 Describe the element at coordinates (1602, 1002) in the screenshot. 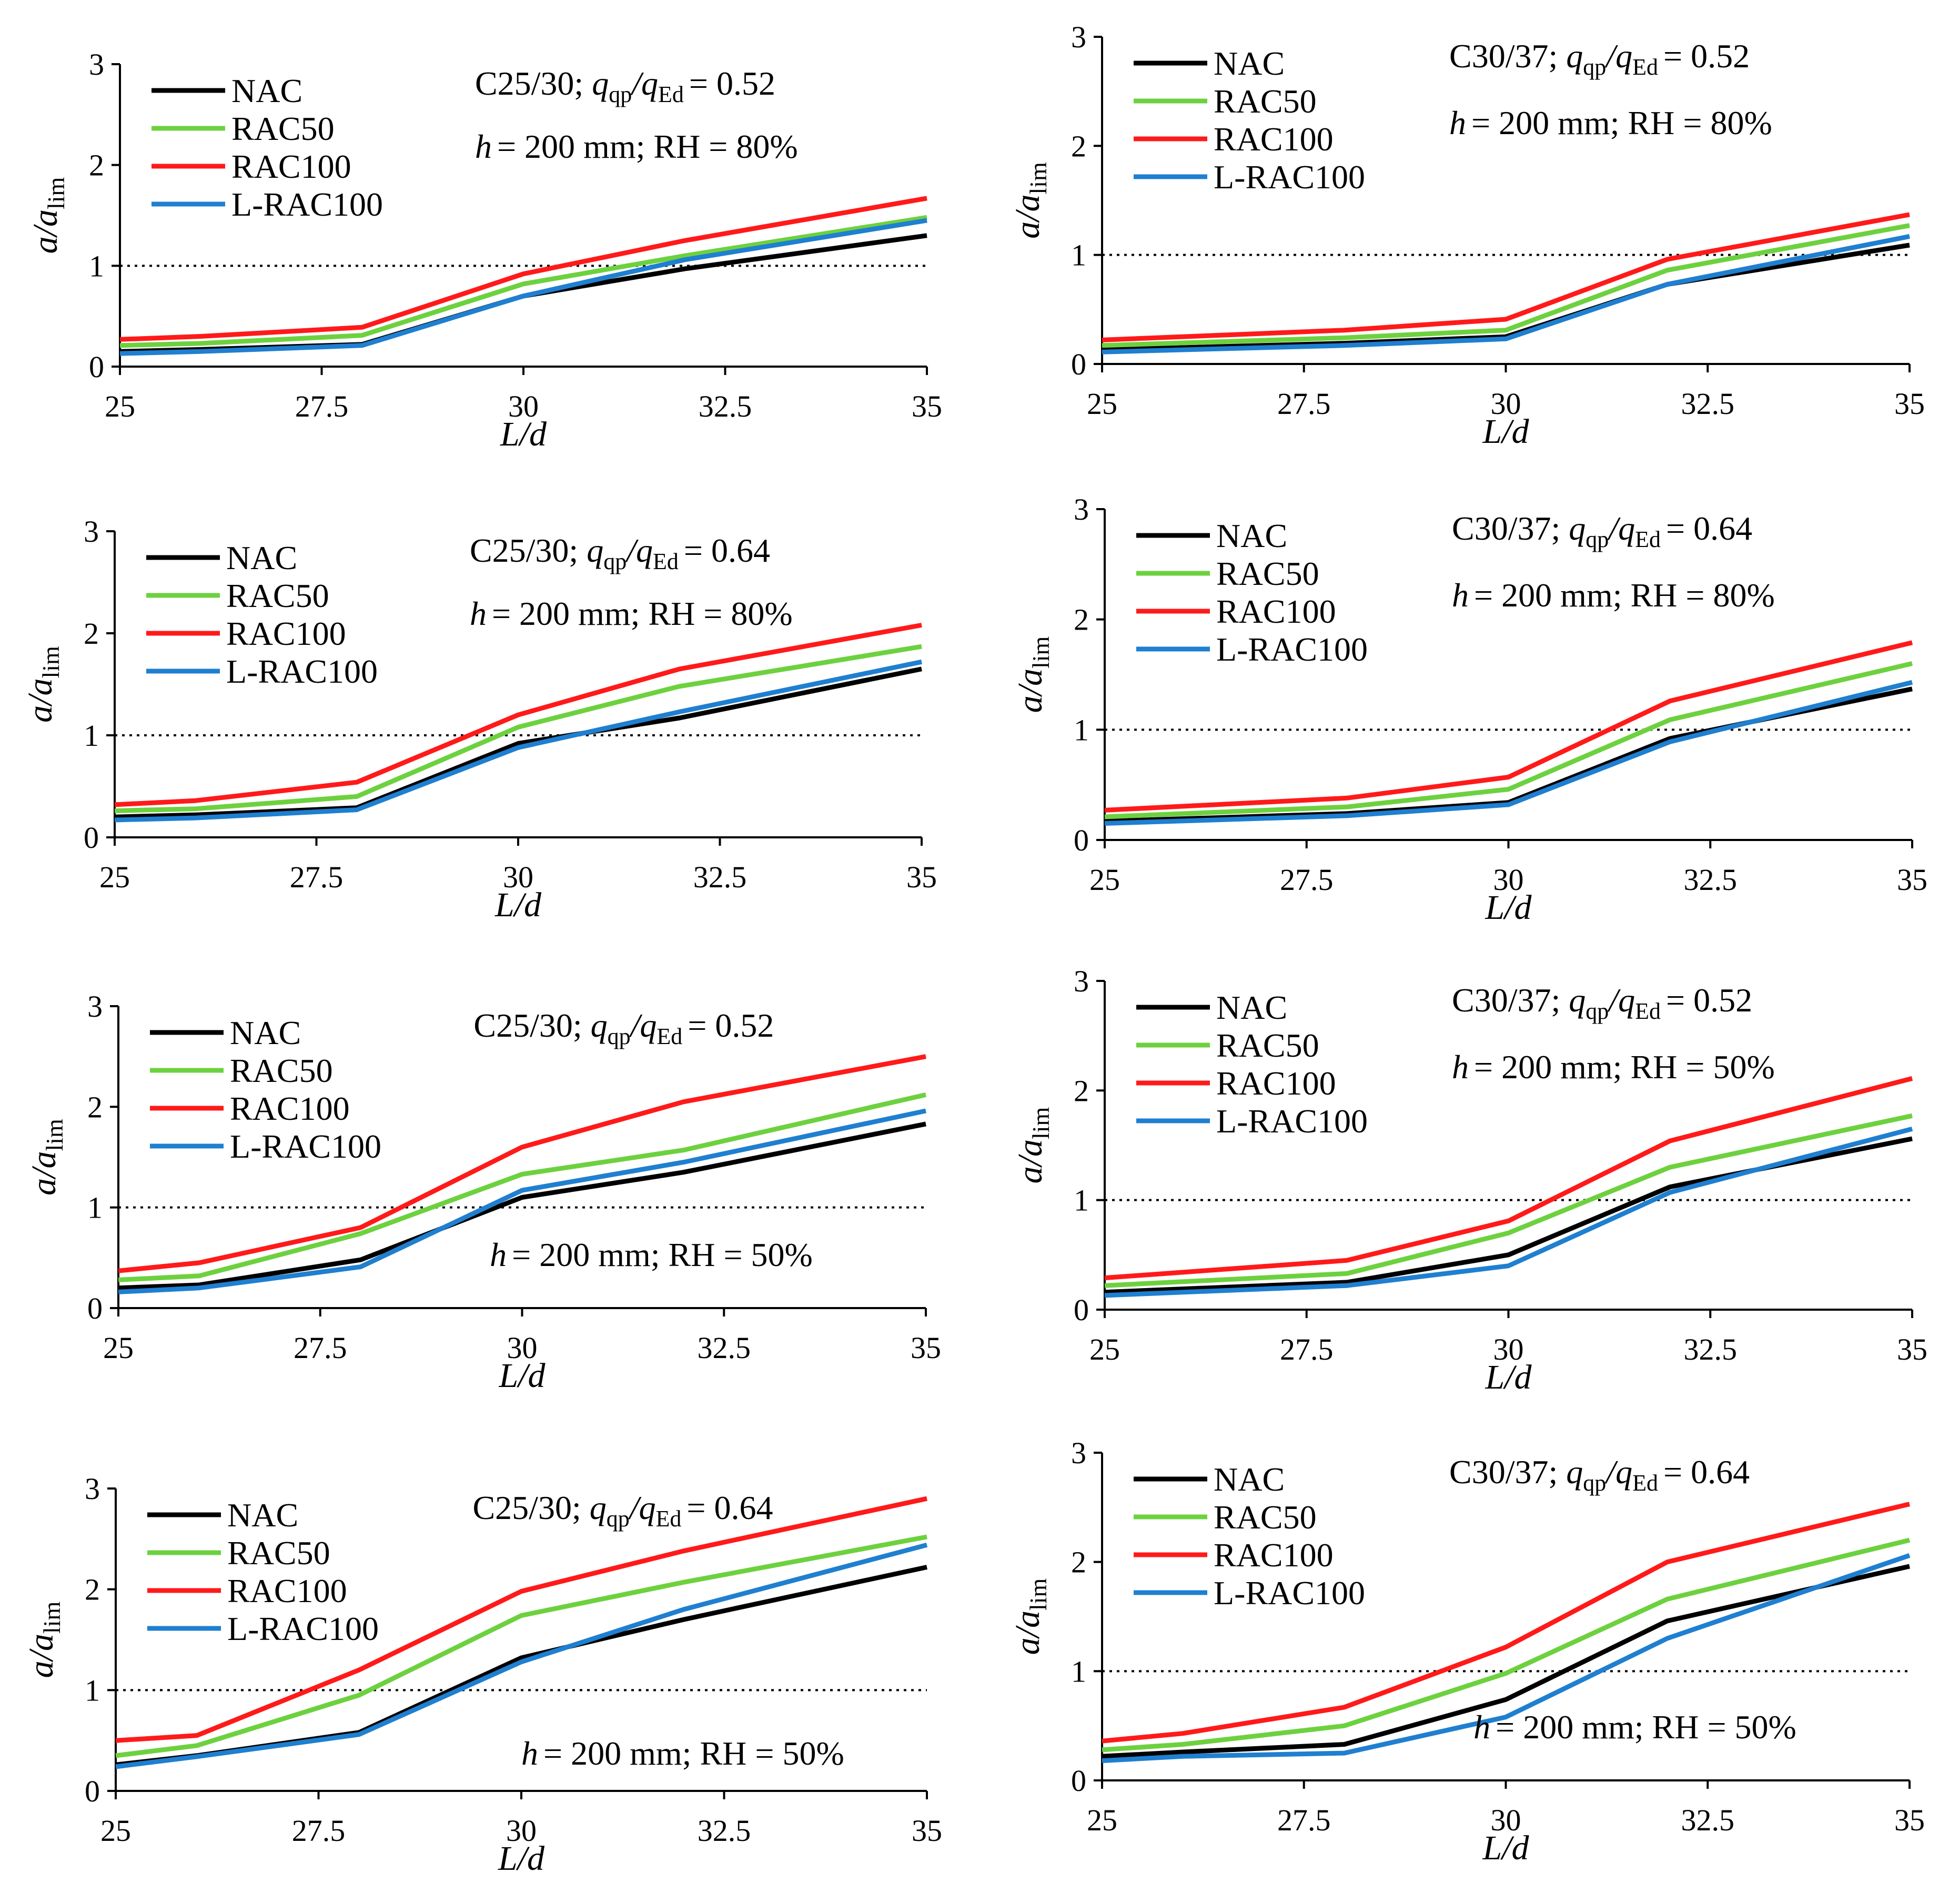

I see `panel-title: C30/37; qqp/qEd = 0.52` at that location.